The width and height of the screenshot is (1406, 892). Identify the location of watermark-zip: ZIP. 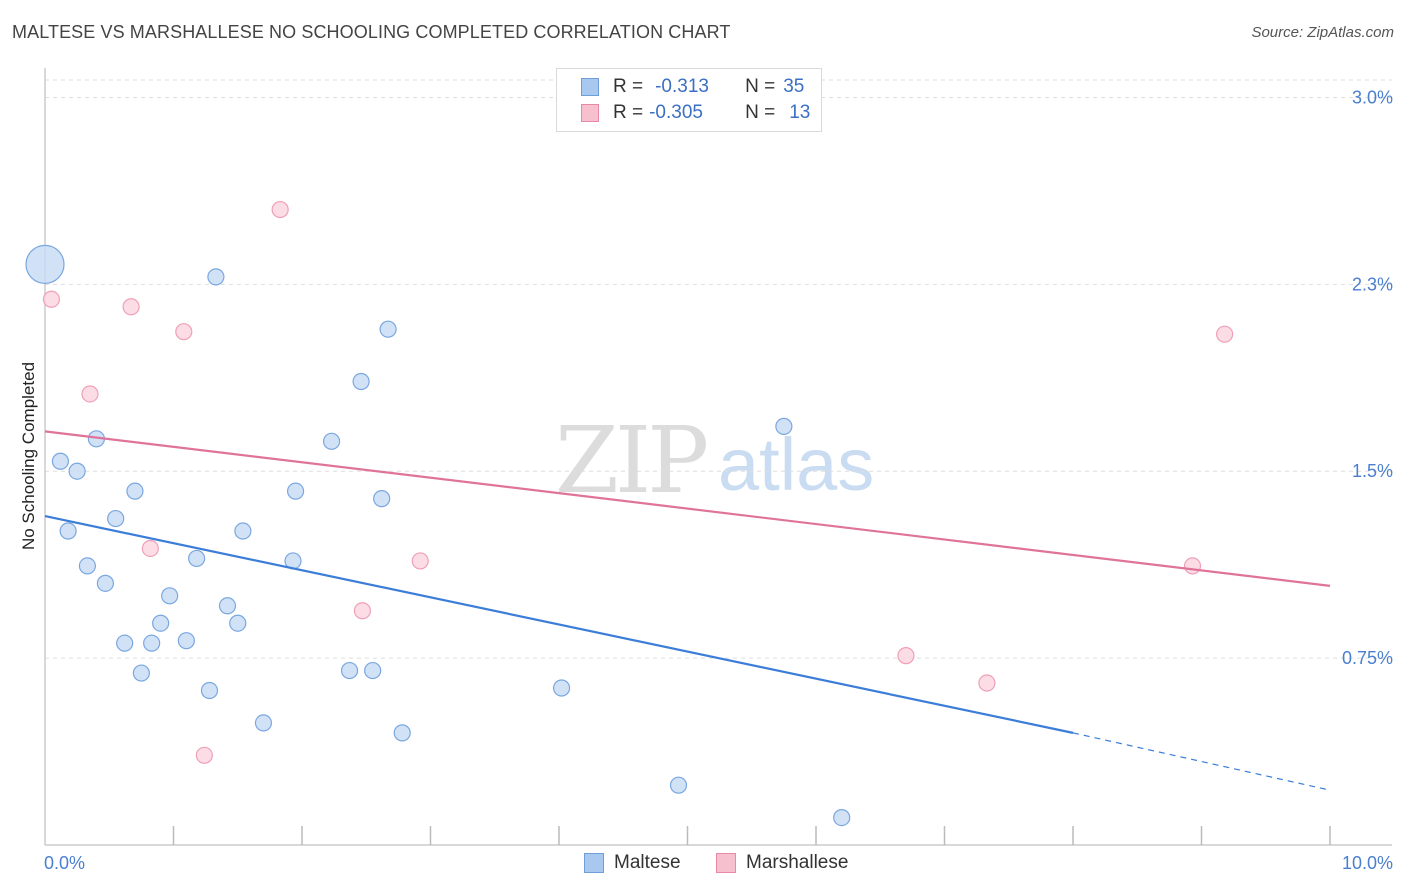
(630, 460).